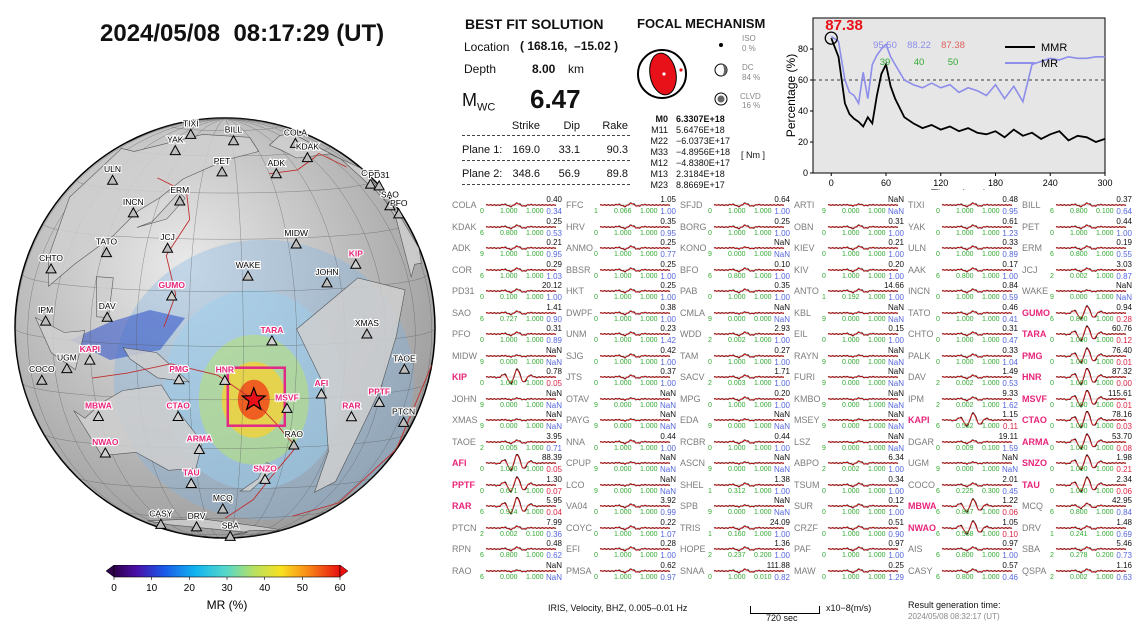 The height and width of the screenshot is (626, 1136). I want to click on waveform-panel: VA04 3.92 0 1.000 1.000 0.99, so click(621, 507).